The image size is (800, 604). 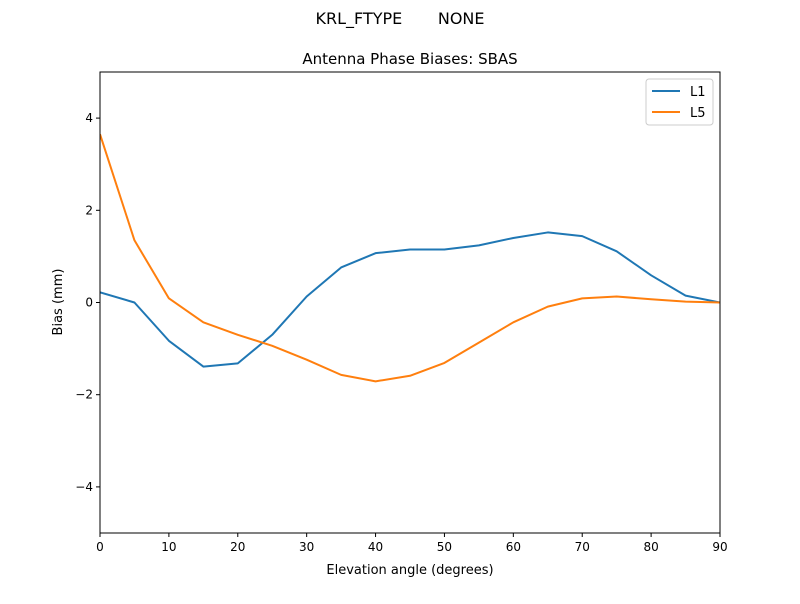 What do you see at coordinates (650, 547) in the screenshot?
I see `x-tick-label: 80` at bounding box center [650, 547].